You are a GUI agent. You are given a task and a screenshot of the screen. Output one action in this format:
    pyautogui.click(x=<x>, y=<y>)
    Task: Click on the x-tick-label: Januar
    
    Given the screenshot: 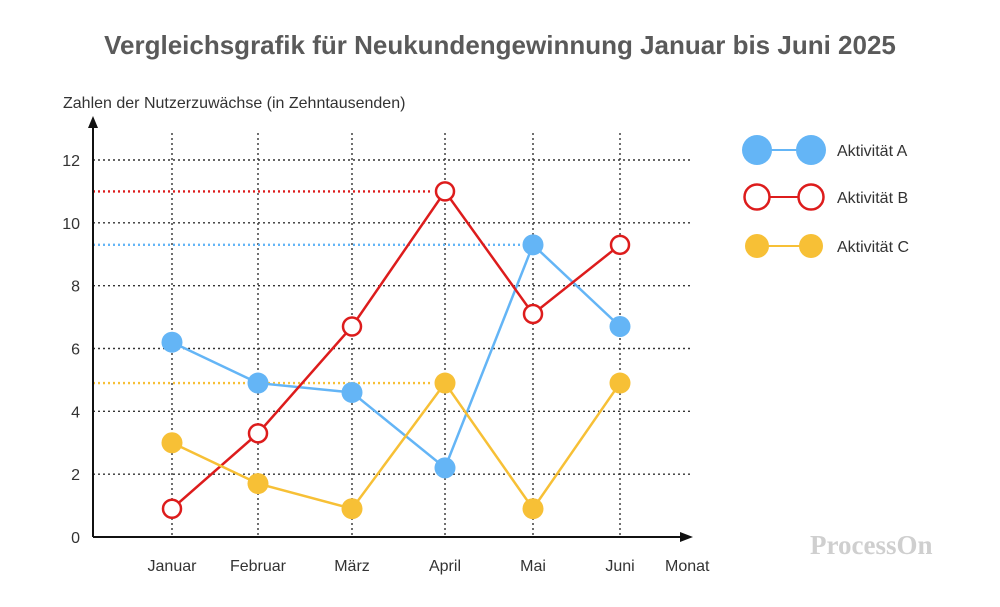 What is the action you would take?
    pyautogui.click(x=173, y=566)
    